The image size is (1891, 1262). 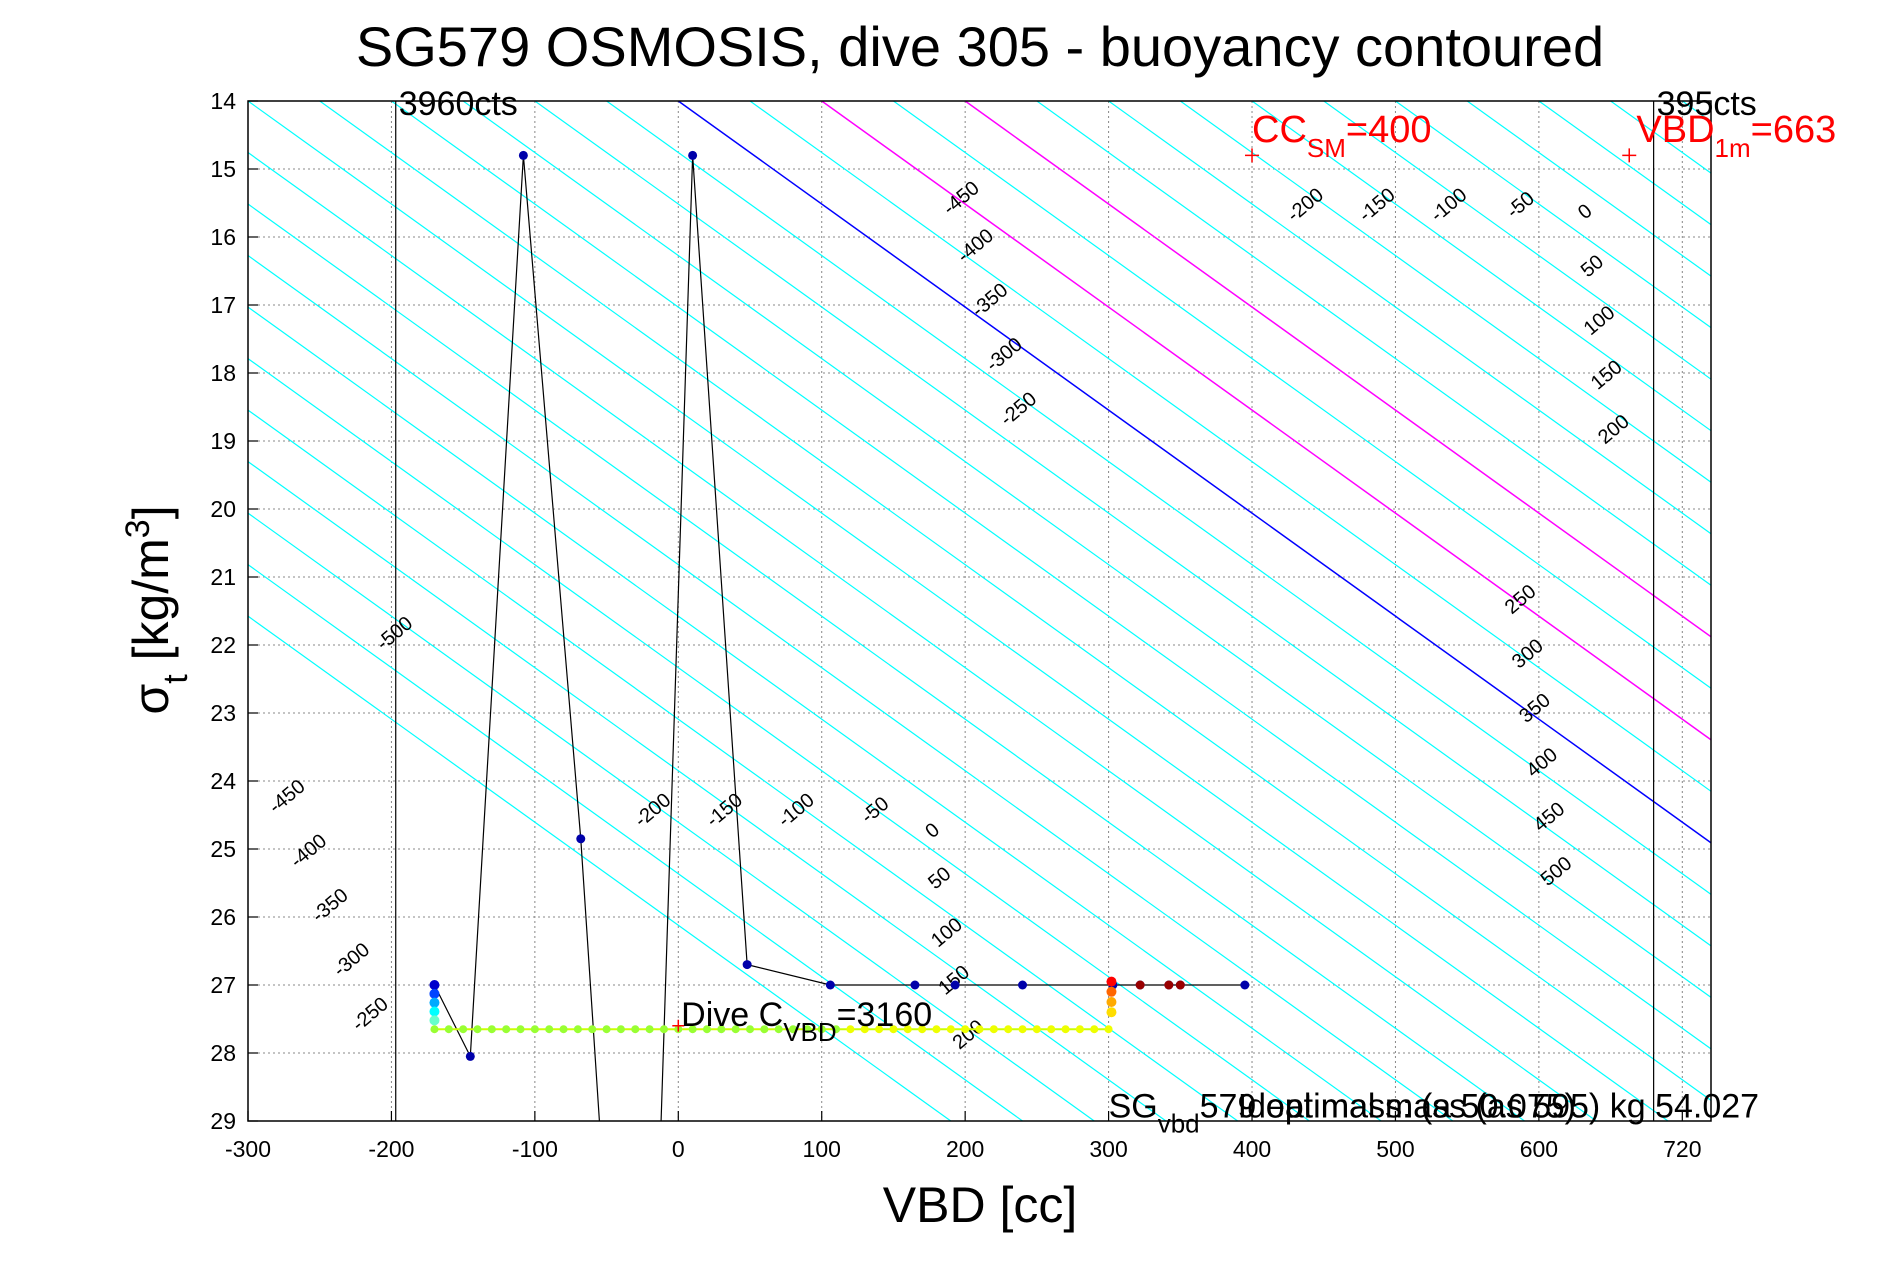 I want to click on colored-point-red, so click(x=1169, y=985).